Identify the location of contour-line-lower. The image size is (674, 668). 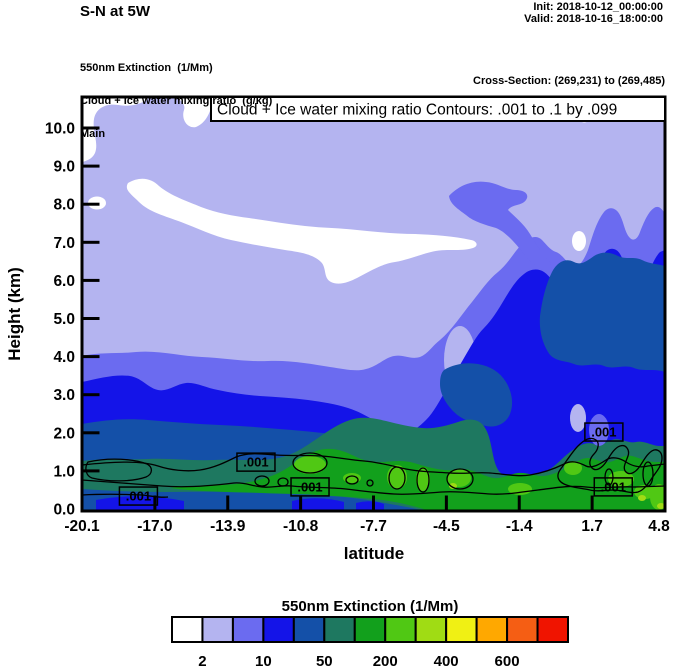
(373, 487).